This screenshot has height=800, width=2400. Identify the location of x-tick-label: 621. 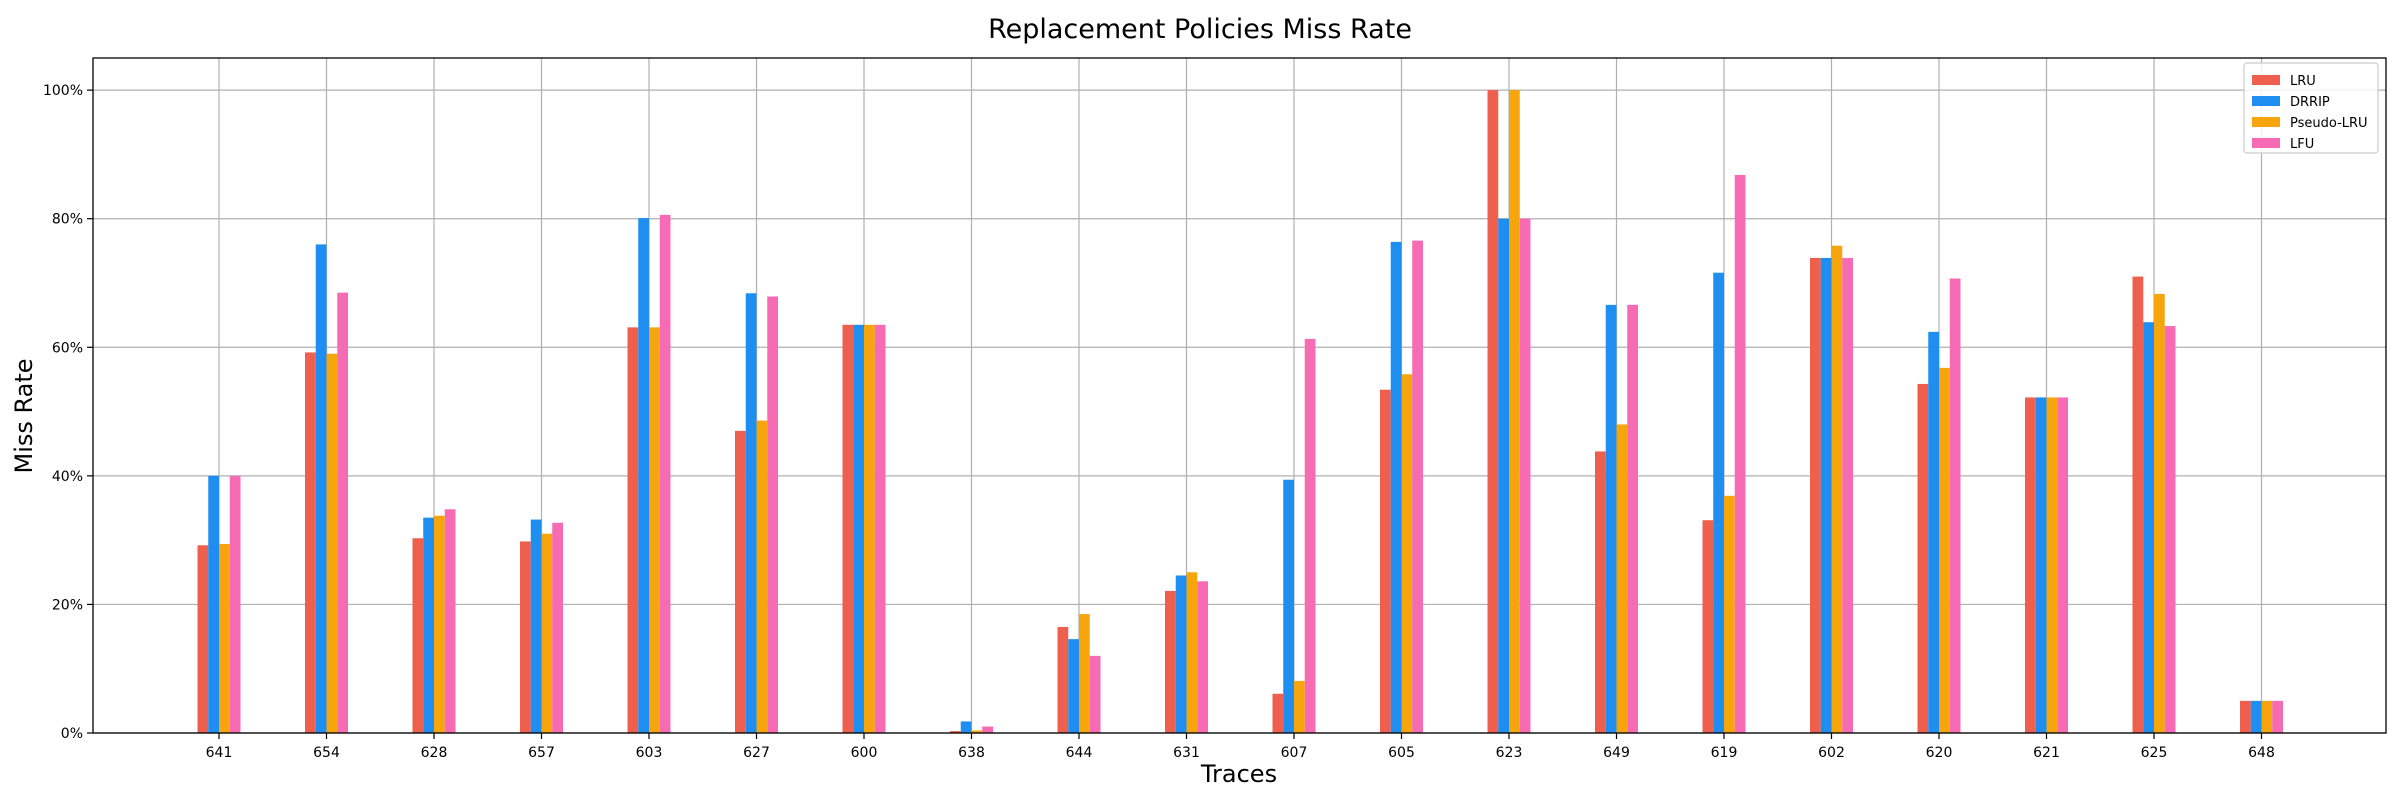
(2046, 753).